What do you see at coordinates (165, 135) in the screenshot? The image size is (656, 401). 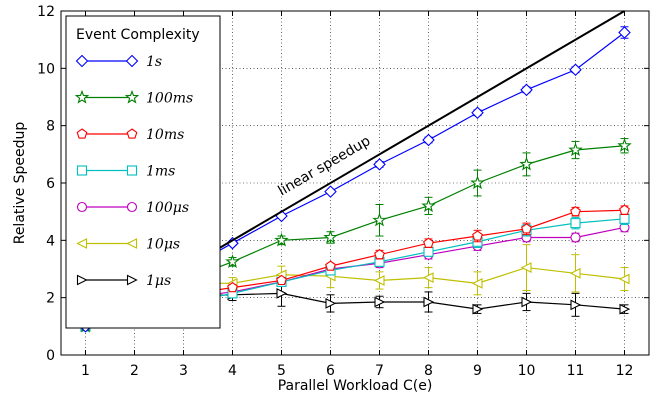 I see `legend-label: 10ms` at bounding box center [165, 135].